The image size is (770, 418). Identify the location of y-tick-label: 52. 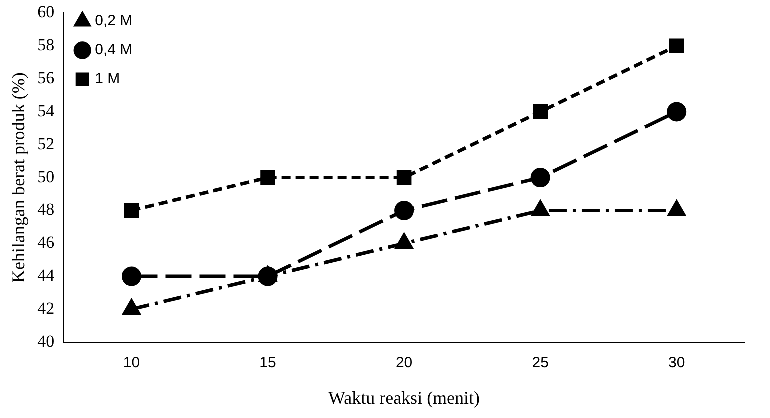
(46, 144).